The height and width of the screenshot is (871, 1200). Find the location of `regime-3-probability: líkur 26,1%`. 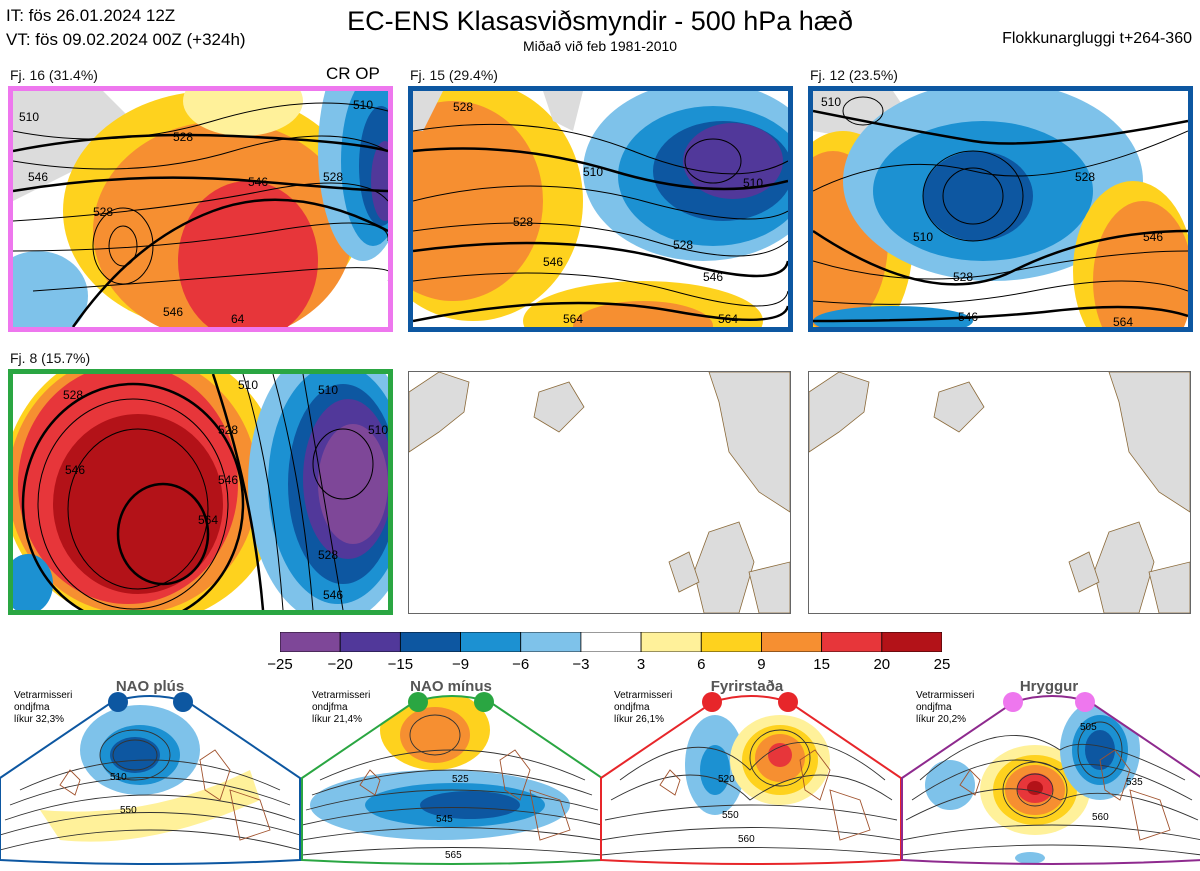

regime-3-probability: líkur 26,1% is located at coordinates (639, 719).